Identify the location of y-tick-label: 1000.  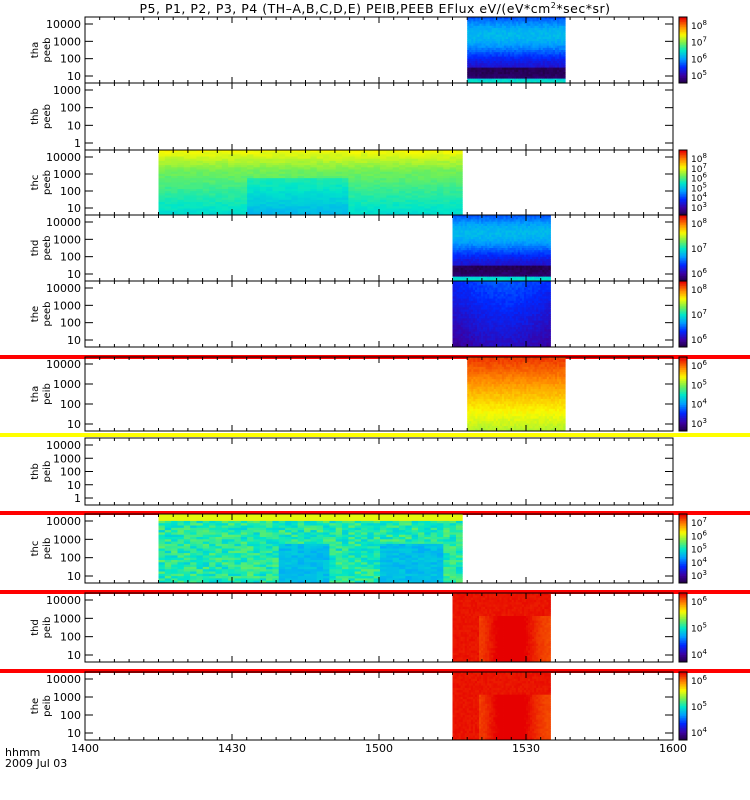
(67, 239).